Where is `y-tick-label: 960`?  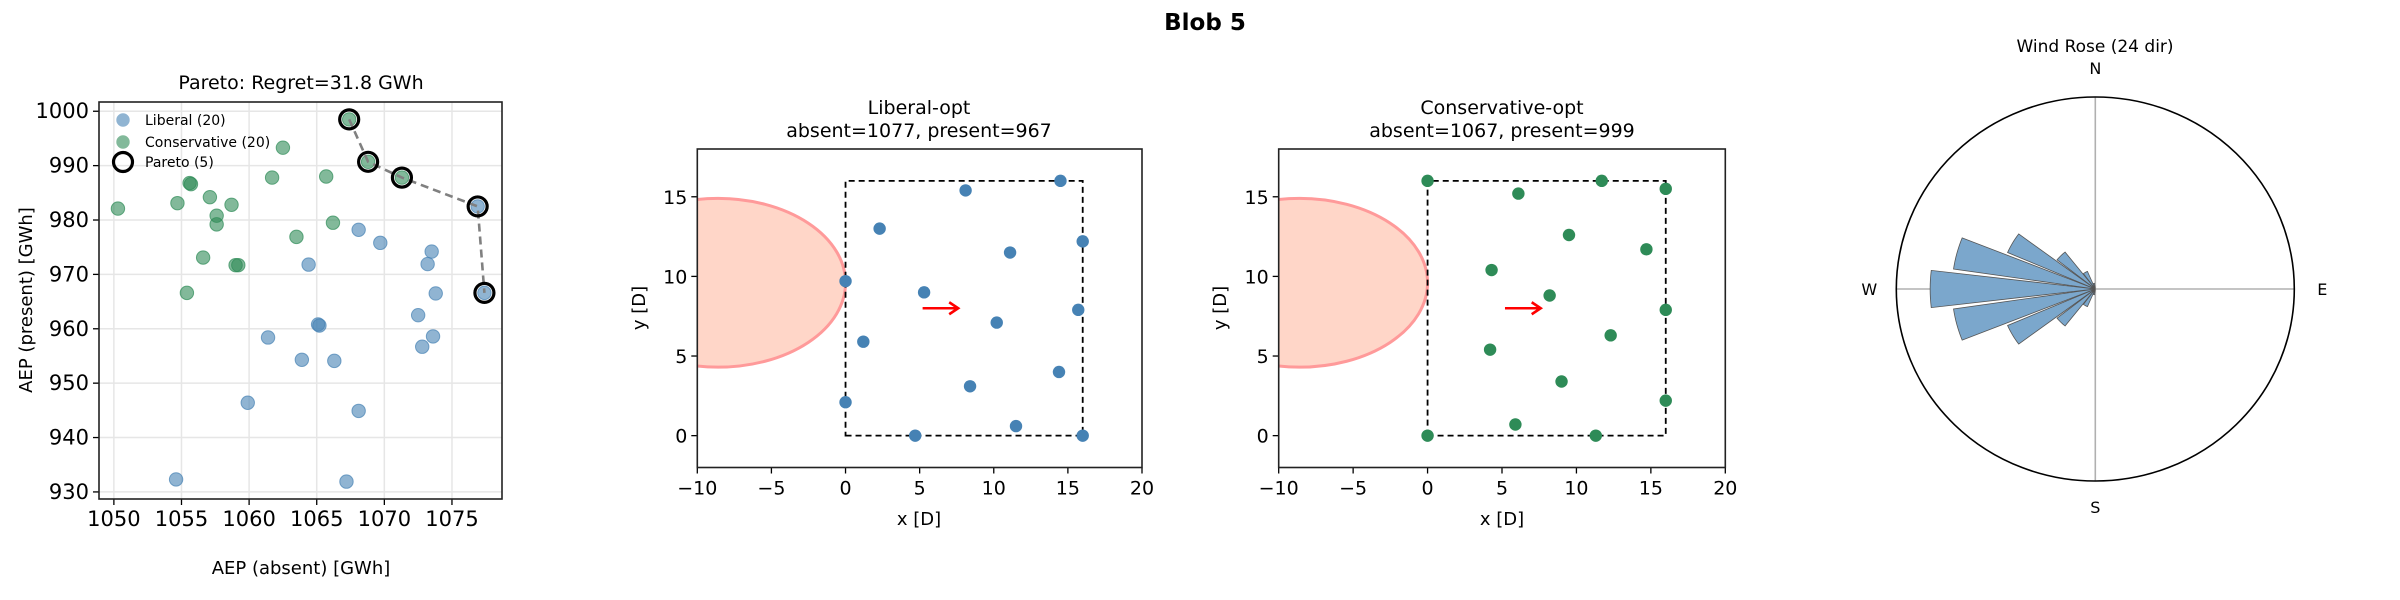 y-tick-label: 960 is located at coordinates (69, 329).